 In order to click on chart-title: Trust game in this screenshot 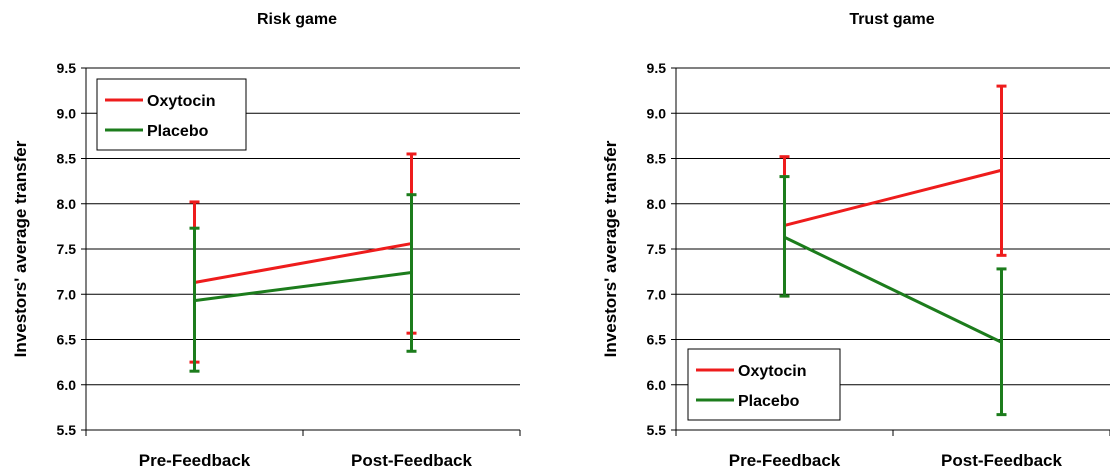, I will do `click(891, 19)`.